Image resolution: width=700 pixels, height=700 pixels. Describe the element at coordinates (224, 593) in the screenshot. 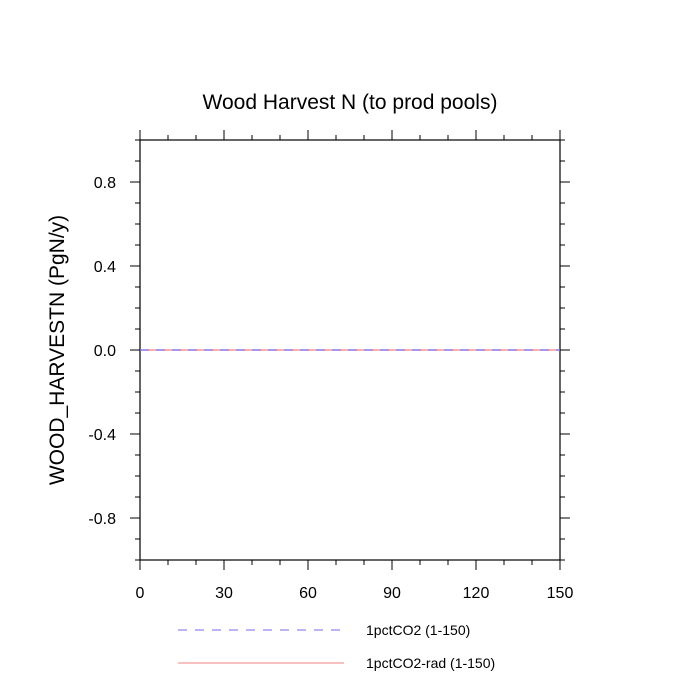

I see `x-tick-label: 30` at that location.